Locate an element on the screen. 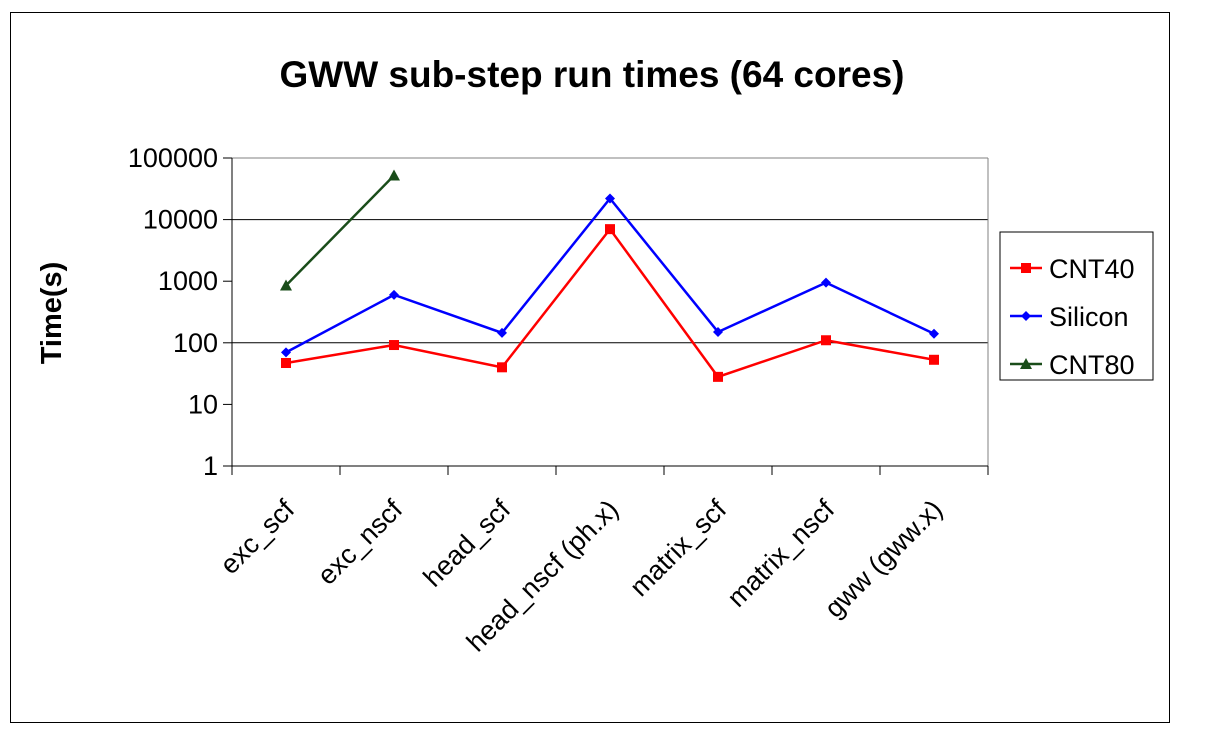 This screenshot has width=1207, height=747. x-tick-label: exc_scf is located at coordinates (257, 537).